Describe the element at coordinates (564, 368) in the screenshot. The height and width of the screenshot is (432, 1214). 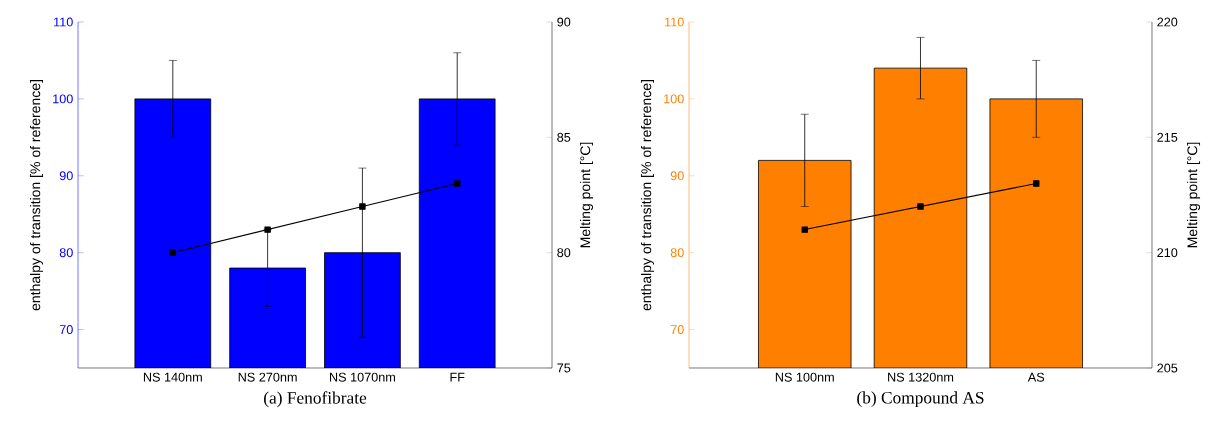
I see `y2-tick-label: 75` at that location.